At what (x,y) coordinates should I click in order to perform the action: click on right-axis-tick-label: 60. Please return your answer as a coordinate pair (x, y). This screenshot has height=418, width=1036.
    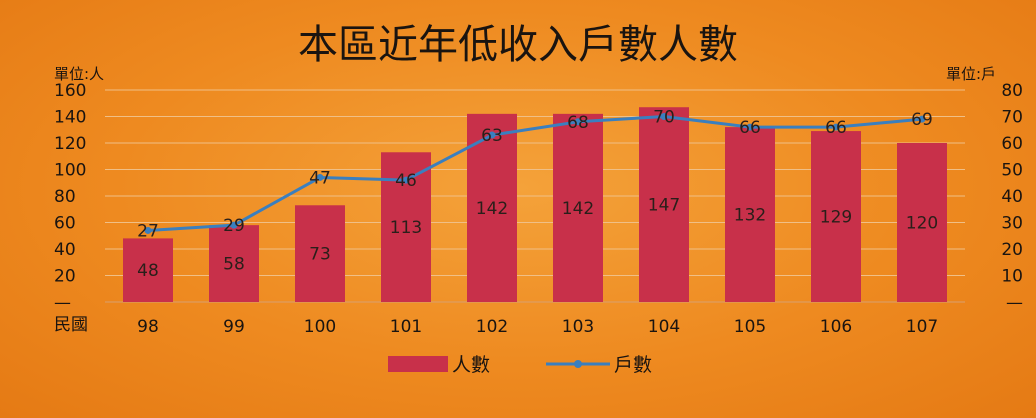
    Looking at the image, I should click on (1012, 144).